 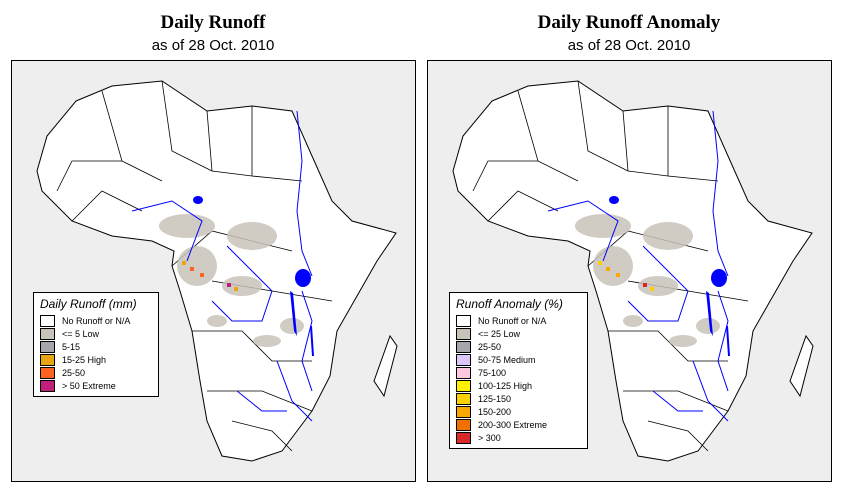 What do you see at coordinates (89, 385) in the screenshot?
I see `legend-label: > 50 Extreme` at bounding box center [89, 385].